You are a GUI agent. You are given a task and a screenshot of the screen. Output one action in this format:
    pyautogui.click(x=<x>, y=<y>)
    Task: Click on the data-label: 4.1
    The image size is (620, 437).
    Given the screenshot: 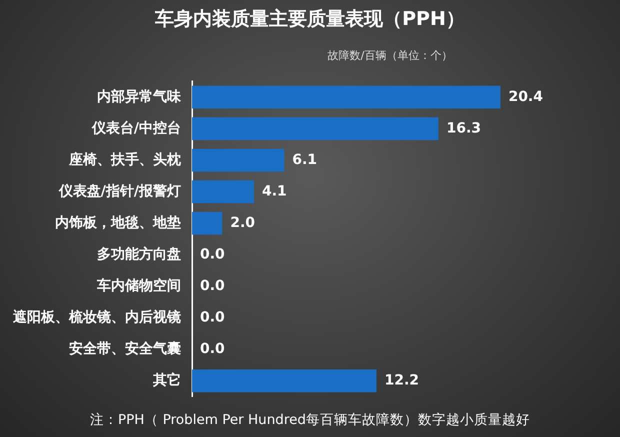 What is the action you would take?
    pyautogui.click(x=274, y=191)
    